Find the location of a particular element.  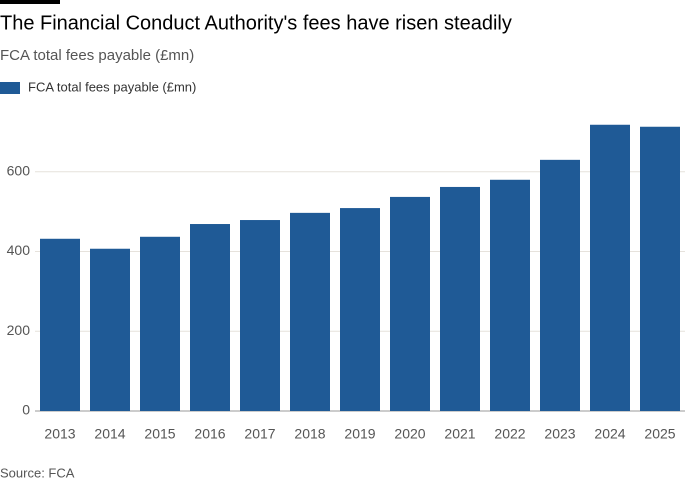

x-tick-label: 2025 is located at coordinates (659, 434).